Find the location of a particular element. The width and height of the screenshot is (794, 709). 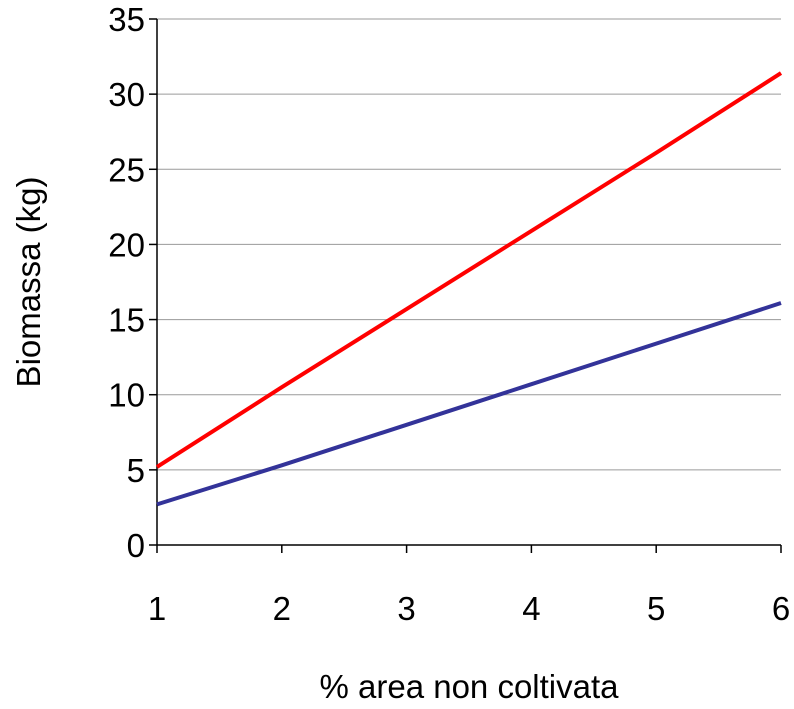

y-tick-label: 15 is located at coordinates (126, 320).